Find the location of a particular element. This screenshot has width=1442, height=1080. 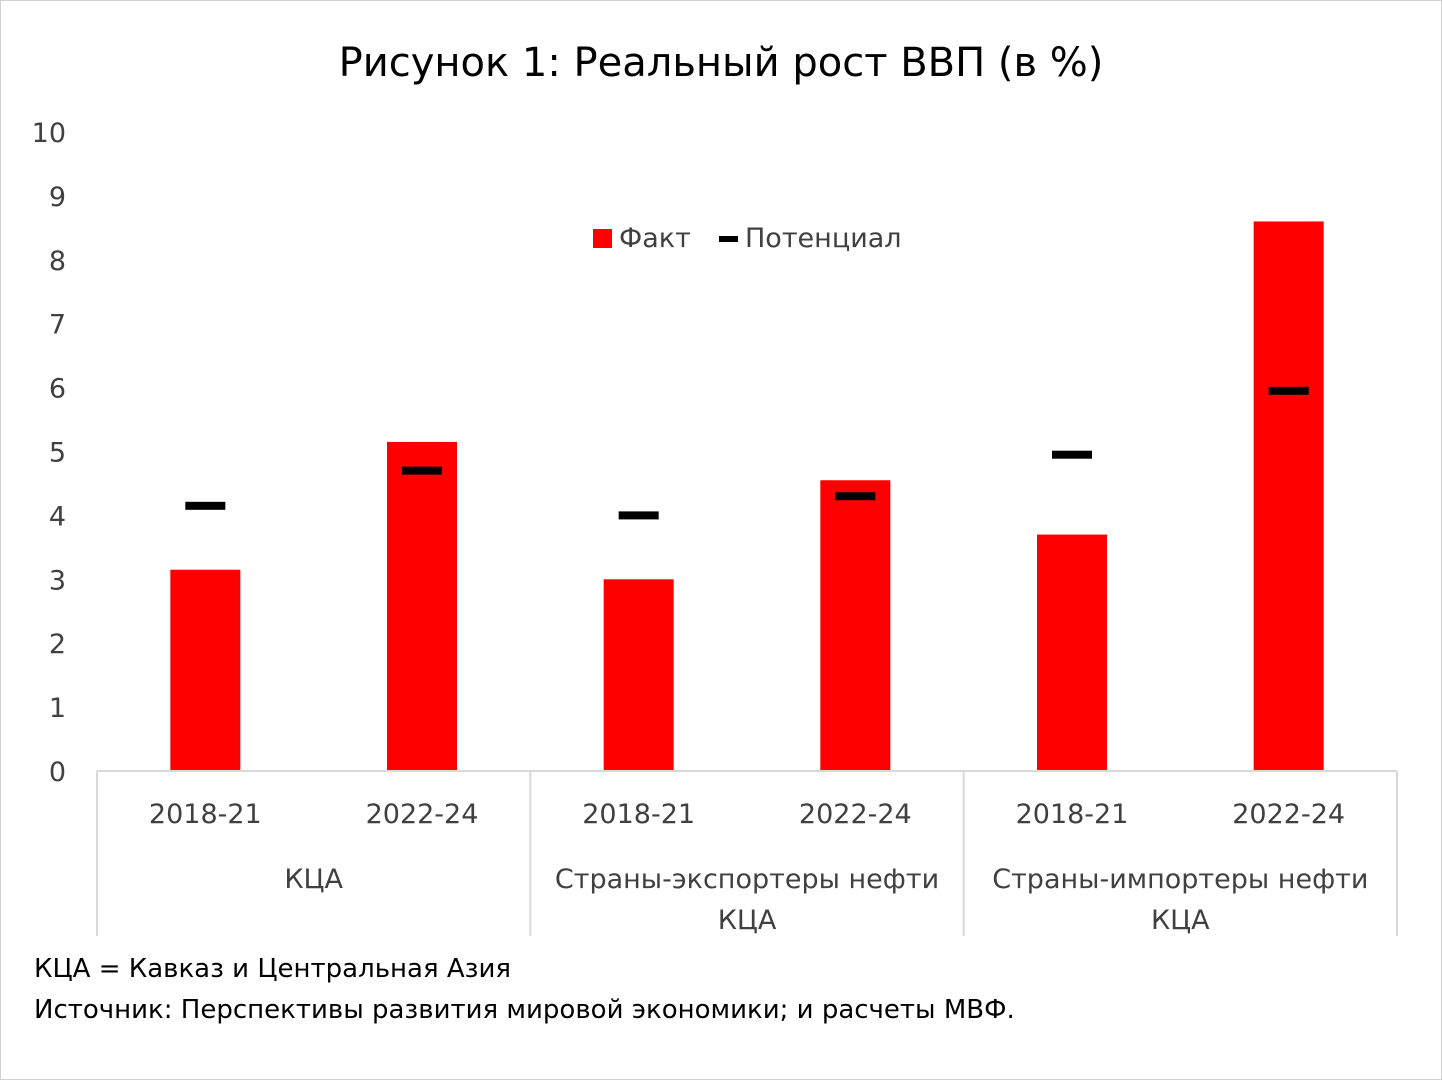

legend-label-potential: Потенциал is located at coordinates (823, 238).